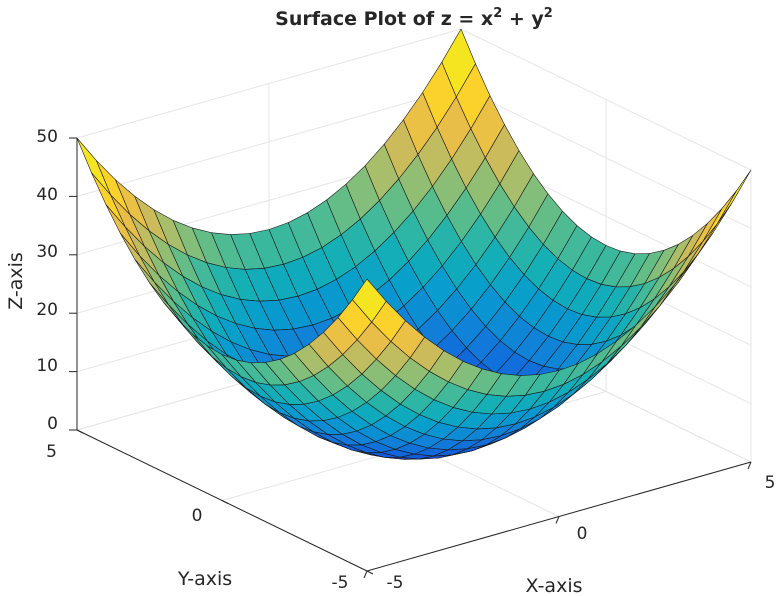 This screenshot has height=596, width=782. What do you see at coordinates (51, 452) in the screenshot?
I see `y-tick-label: 5` at bounding box center [51, 452].